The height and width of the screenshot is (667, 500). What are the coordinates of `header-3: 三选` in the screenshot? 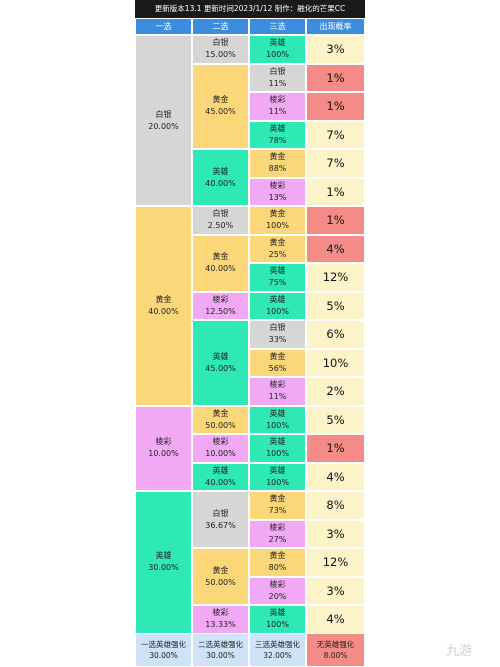 It's located at (277, 26).